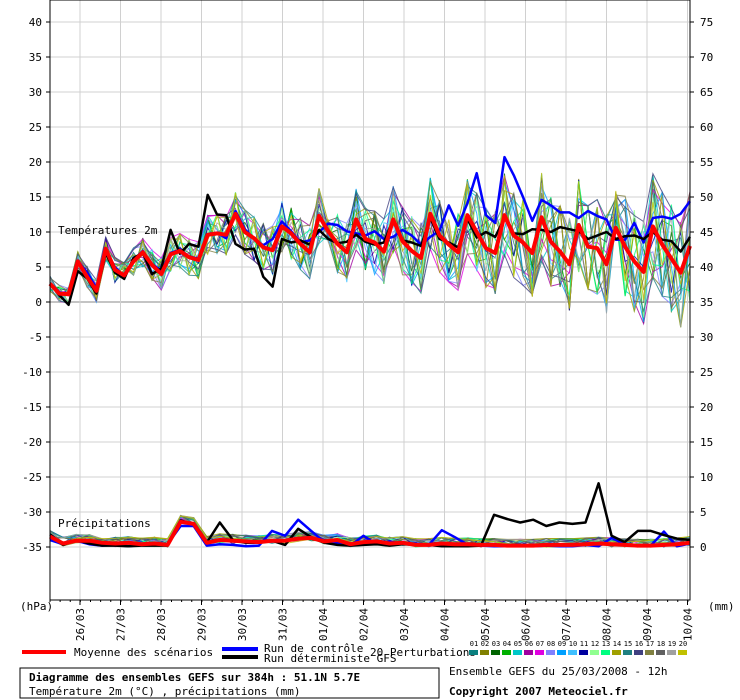  I want to click on right-tick-label: 70, so click(706, 57).